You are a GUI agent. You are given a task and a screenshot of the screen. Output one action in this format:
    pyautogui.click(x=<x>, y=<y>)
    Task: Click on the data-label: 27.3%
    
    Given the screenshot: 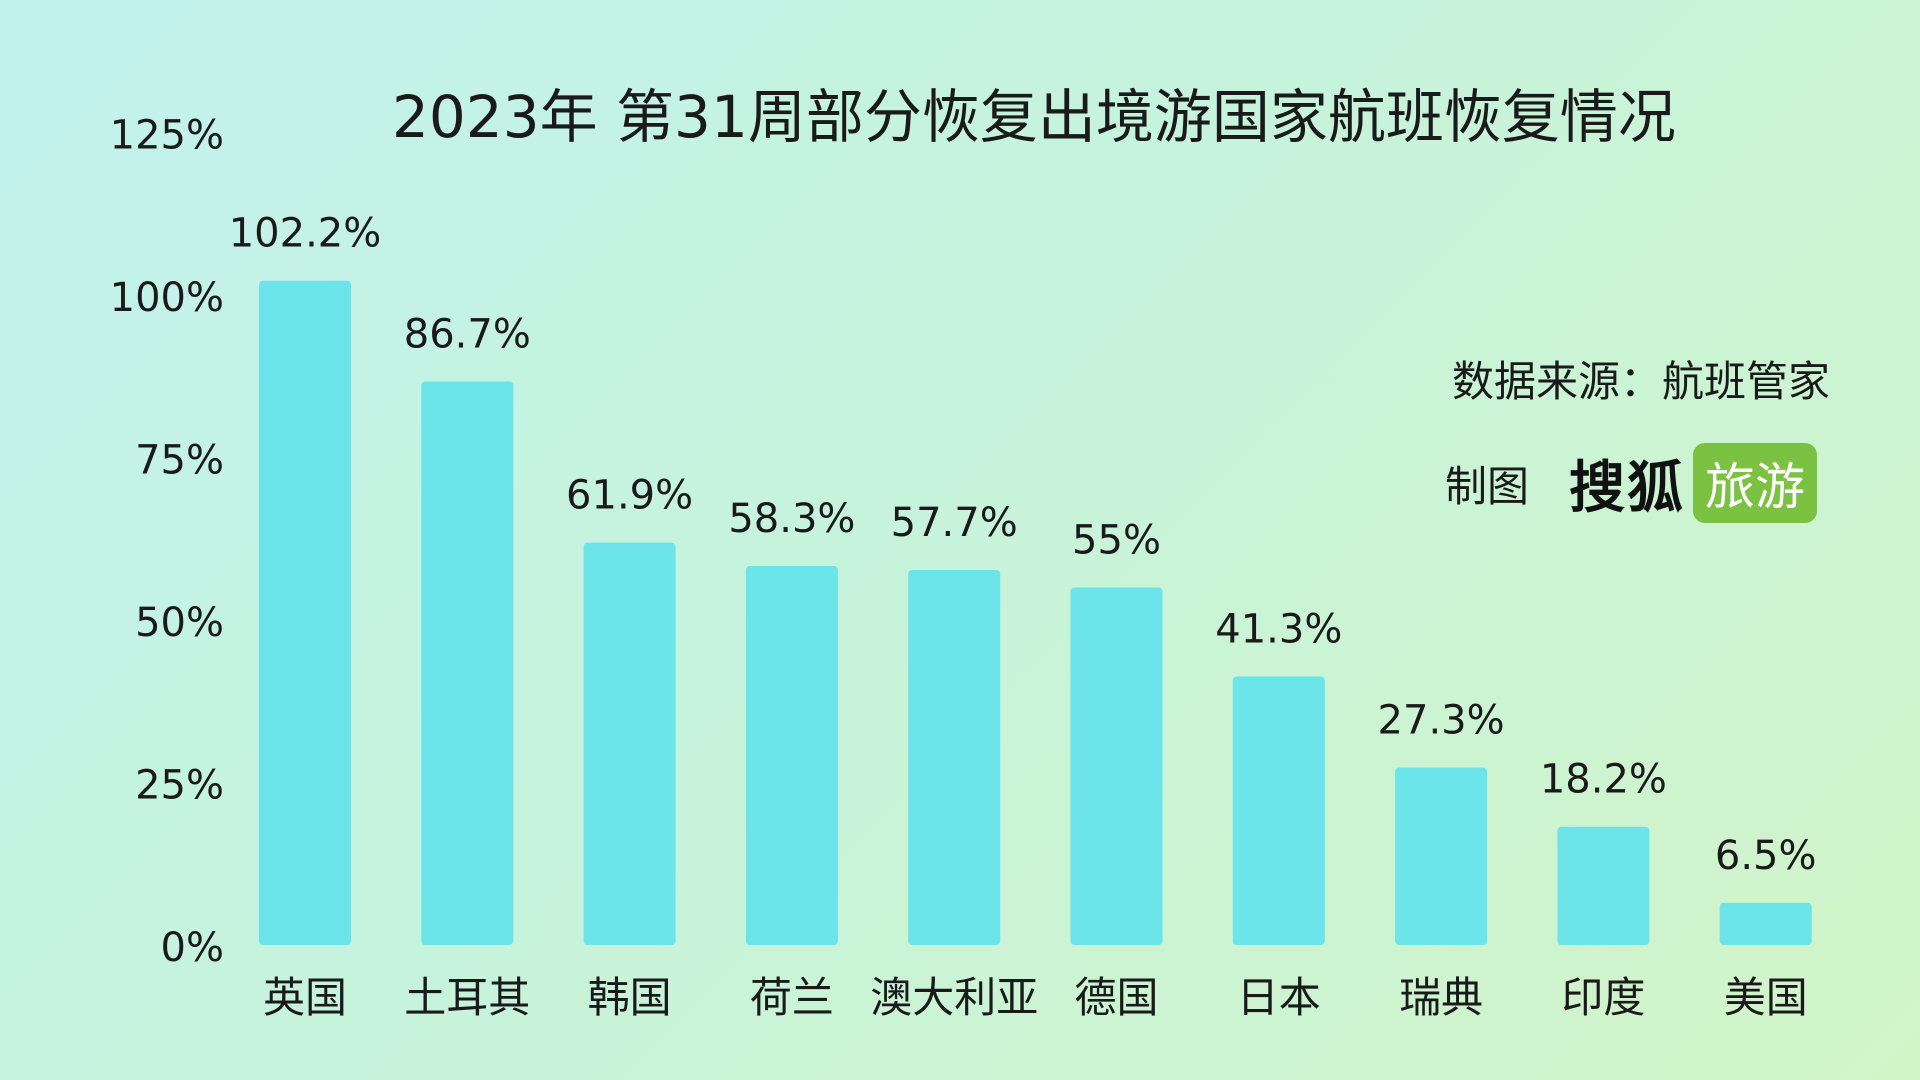 What is the action you would take?
    pyautogui.click(x=1441, y=721)
    